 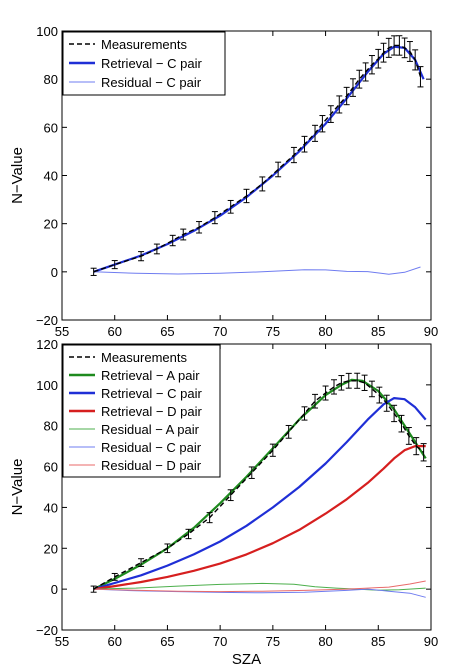 I want to click on legend-entry: Residual − A pair, so click(x=134, y=429).